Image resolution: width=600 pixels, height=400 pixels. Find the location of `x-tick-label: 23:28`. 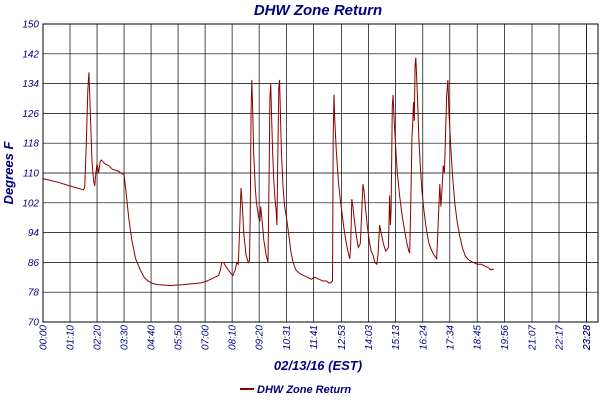

x-tick-label: 23:28 is located at coordinates (587, 338).